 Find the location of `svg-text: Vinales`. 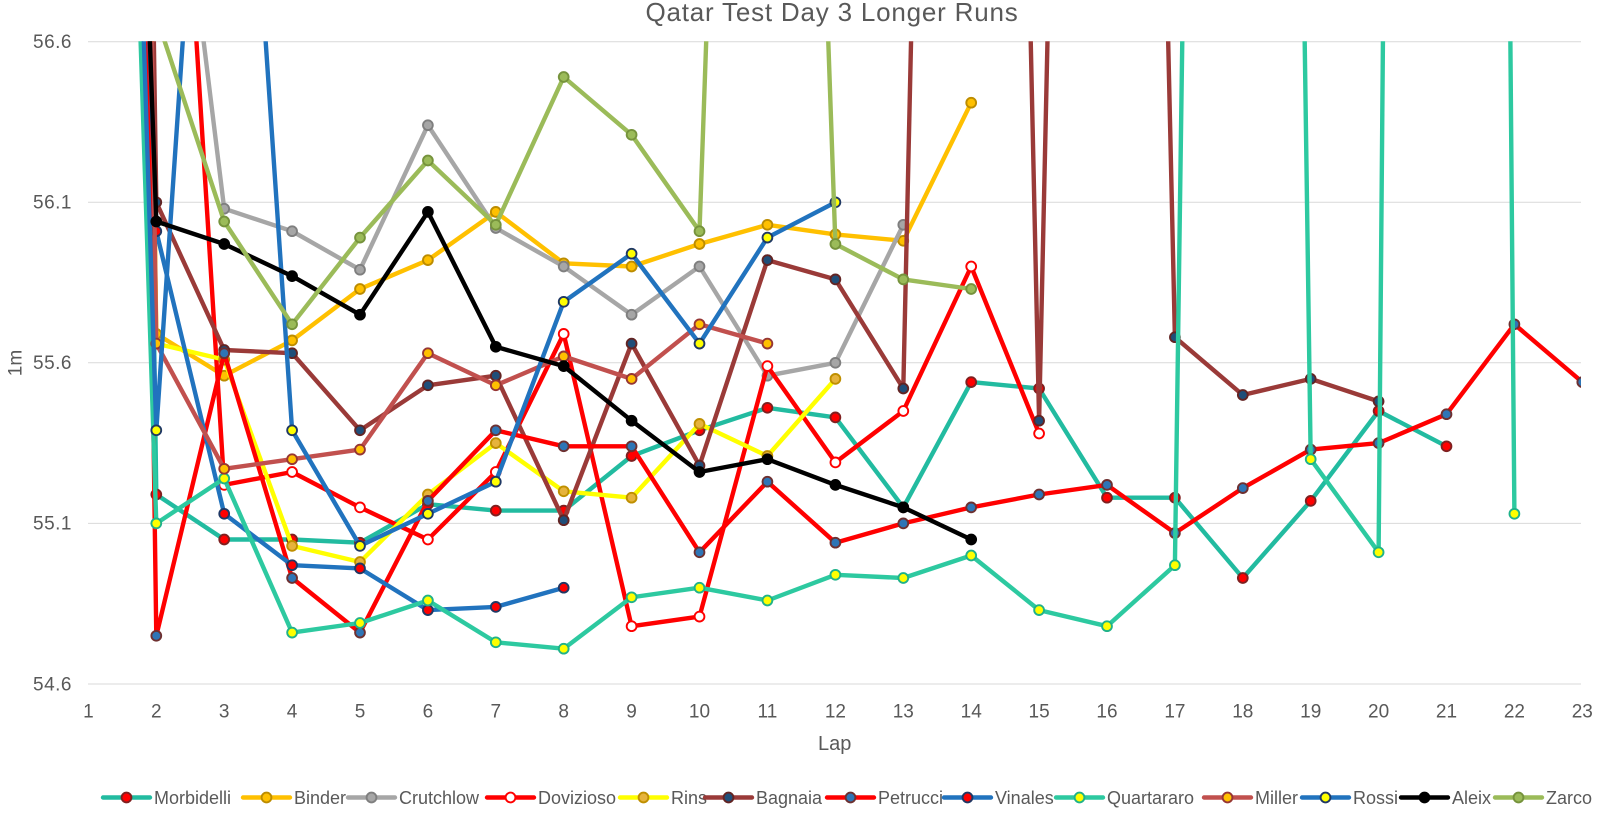

svg-text: Vinales is located at coordinates (1024, 798).